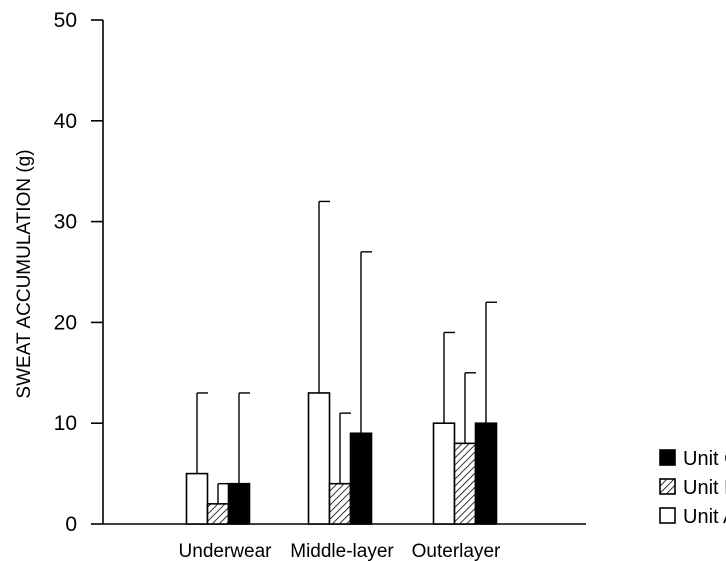 The width and height of the screenshot is (726, 561). Describe the element at coordinates (197, 498) in the screenshot. I see `bar-unit-a-underwear` at that location.